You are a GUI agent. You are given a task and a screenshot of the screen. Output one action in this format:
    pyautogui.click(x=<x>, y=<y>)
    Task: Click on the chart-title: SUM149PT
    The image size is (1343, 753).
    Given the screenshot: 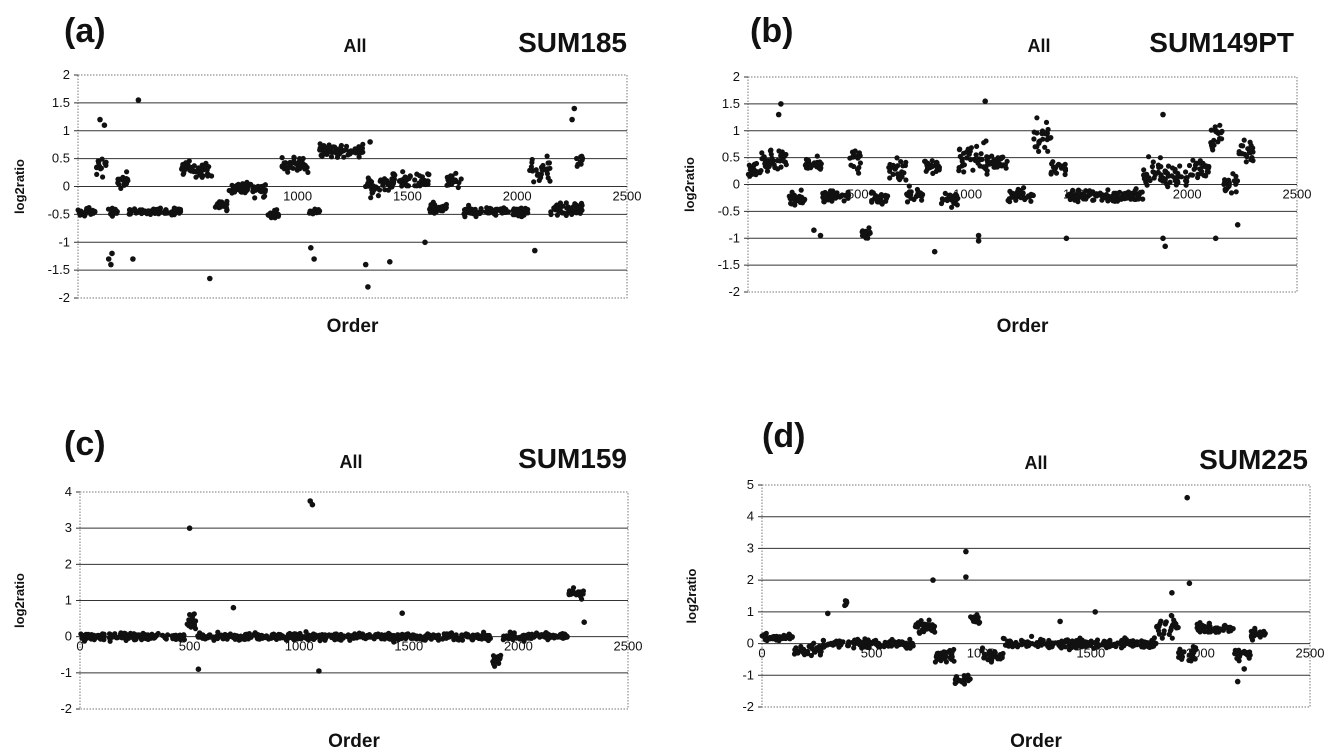 What is the action you would take?
    pyautogui.click(x=1221, y=42)
    